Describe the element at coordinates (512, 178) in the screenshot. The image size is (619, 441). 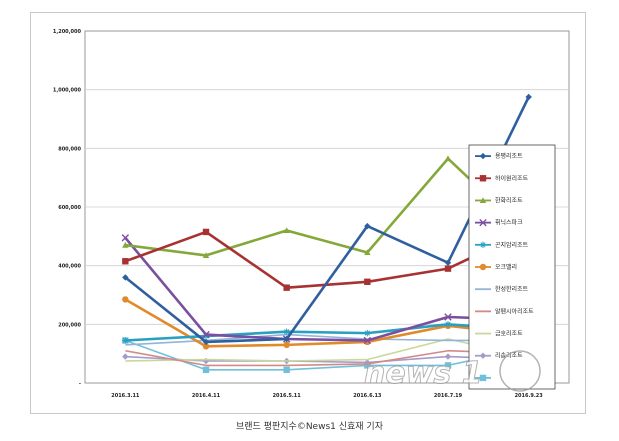
I see `legend-label: 하이원리조트` at that location.